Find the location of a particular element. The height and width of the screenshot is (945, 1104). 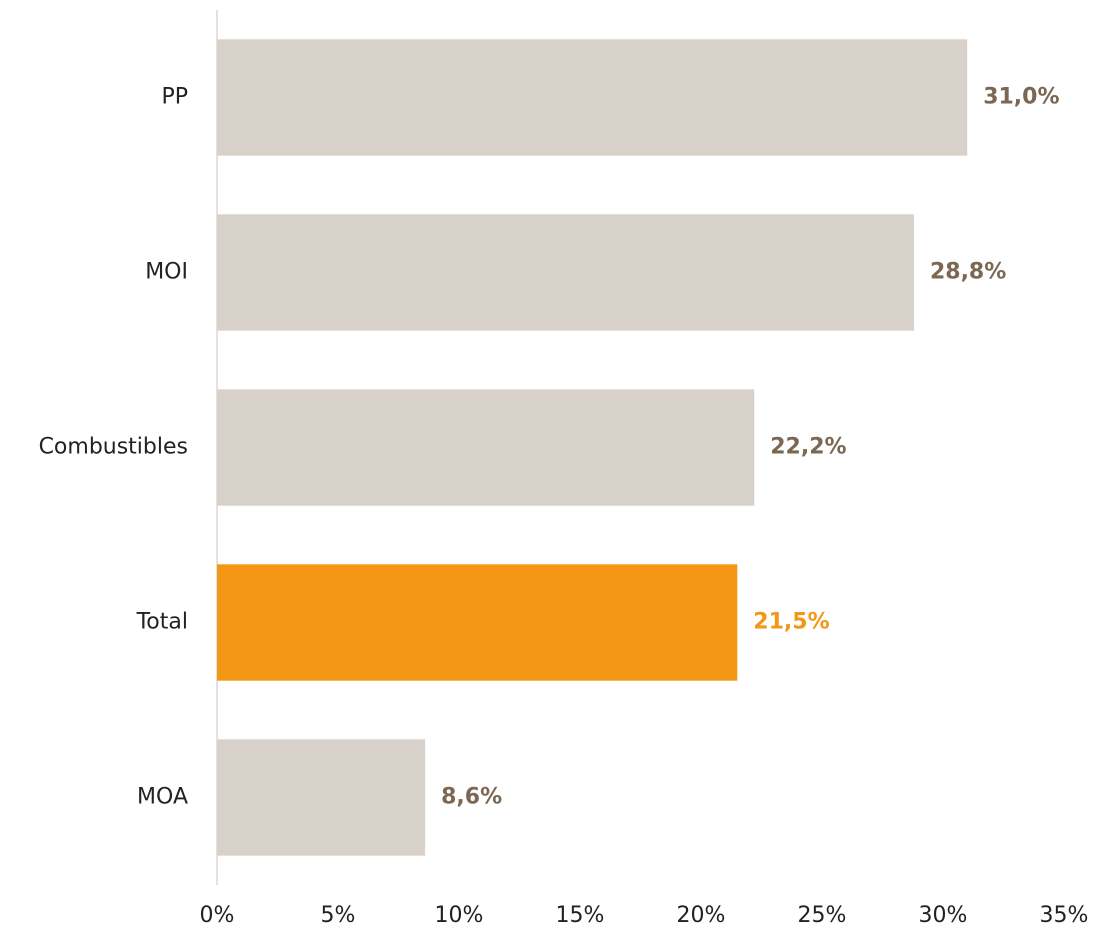

x-tick-label: 30% is located at coordinates (943, 915).